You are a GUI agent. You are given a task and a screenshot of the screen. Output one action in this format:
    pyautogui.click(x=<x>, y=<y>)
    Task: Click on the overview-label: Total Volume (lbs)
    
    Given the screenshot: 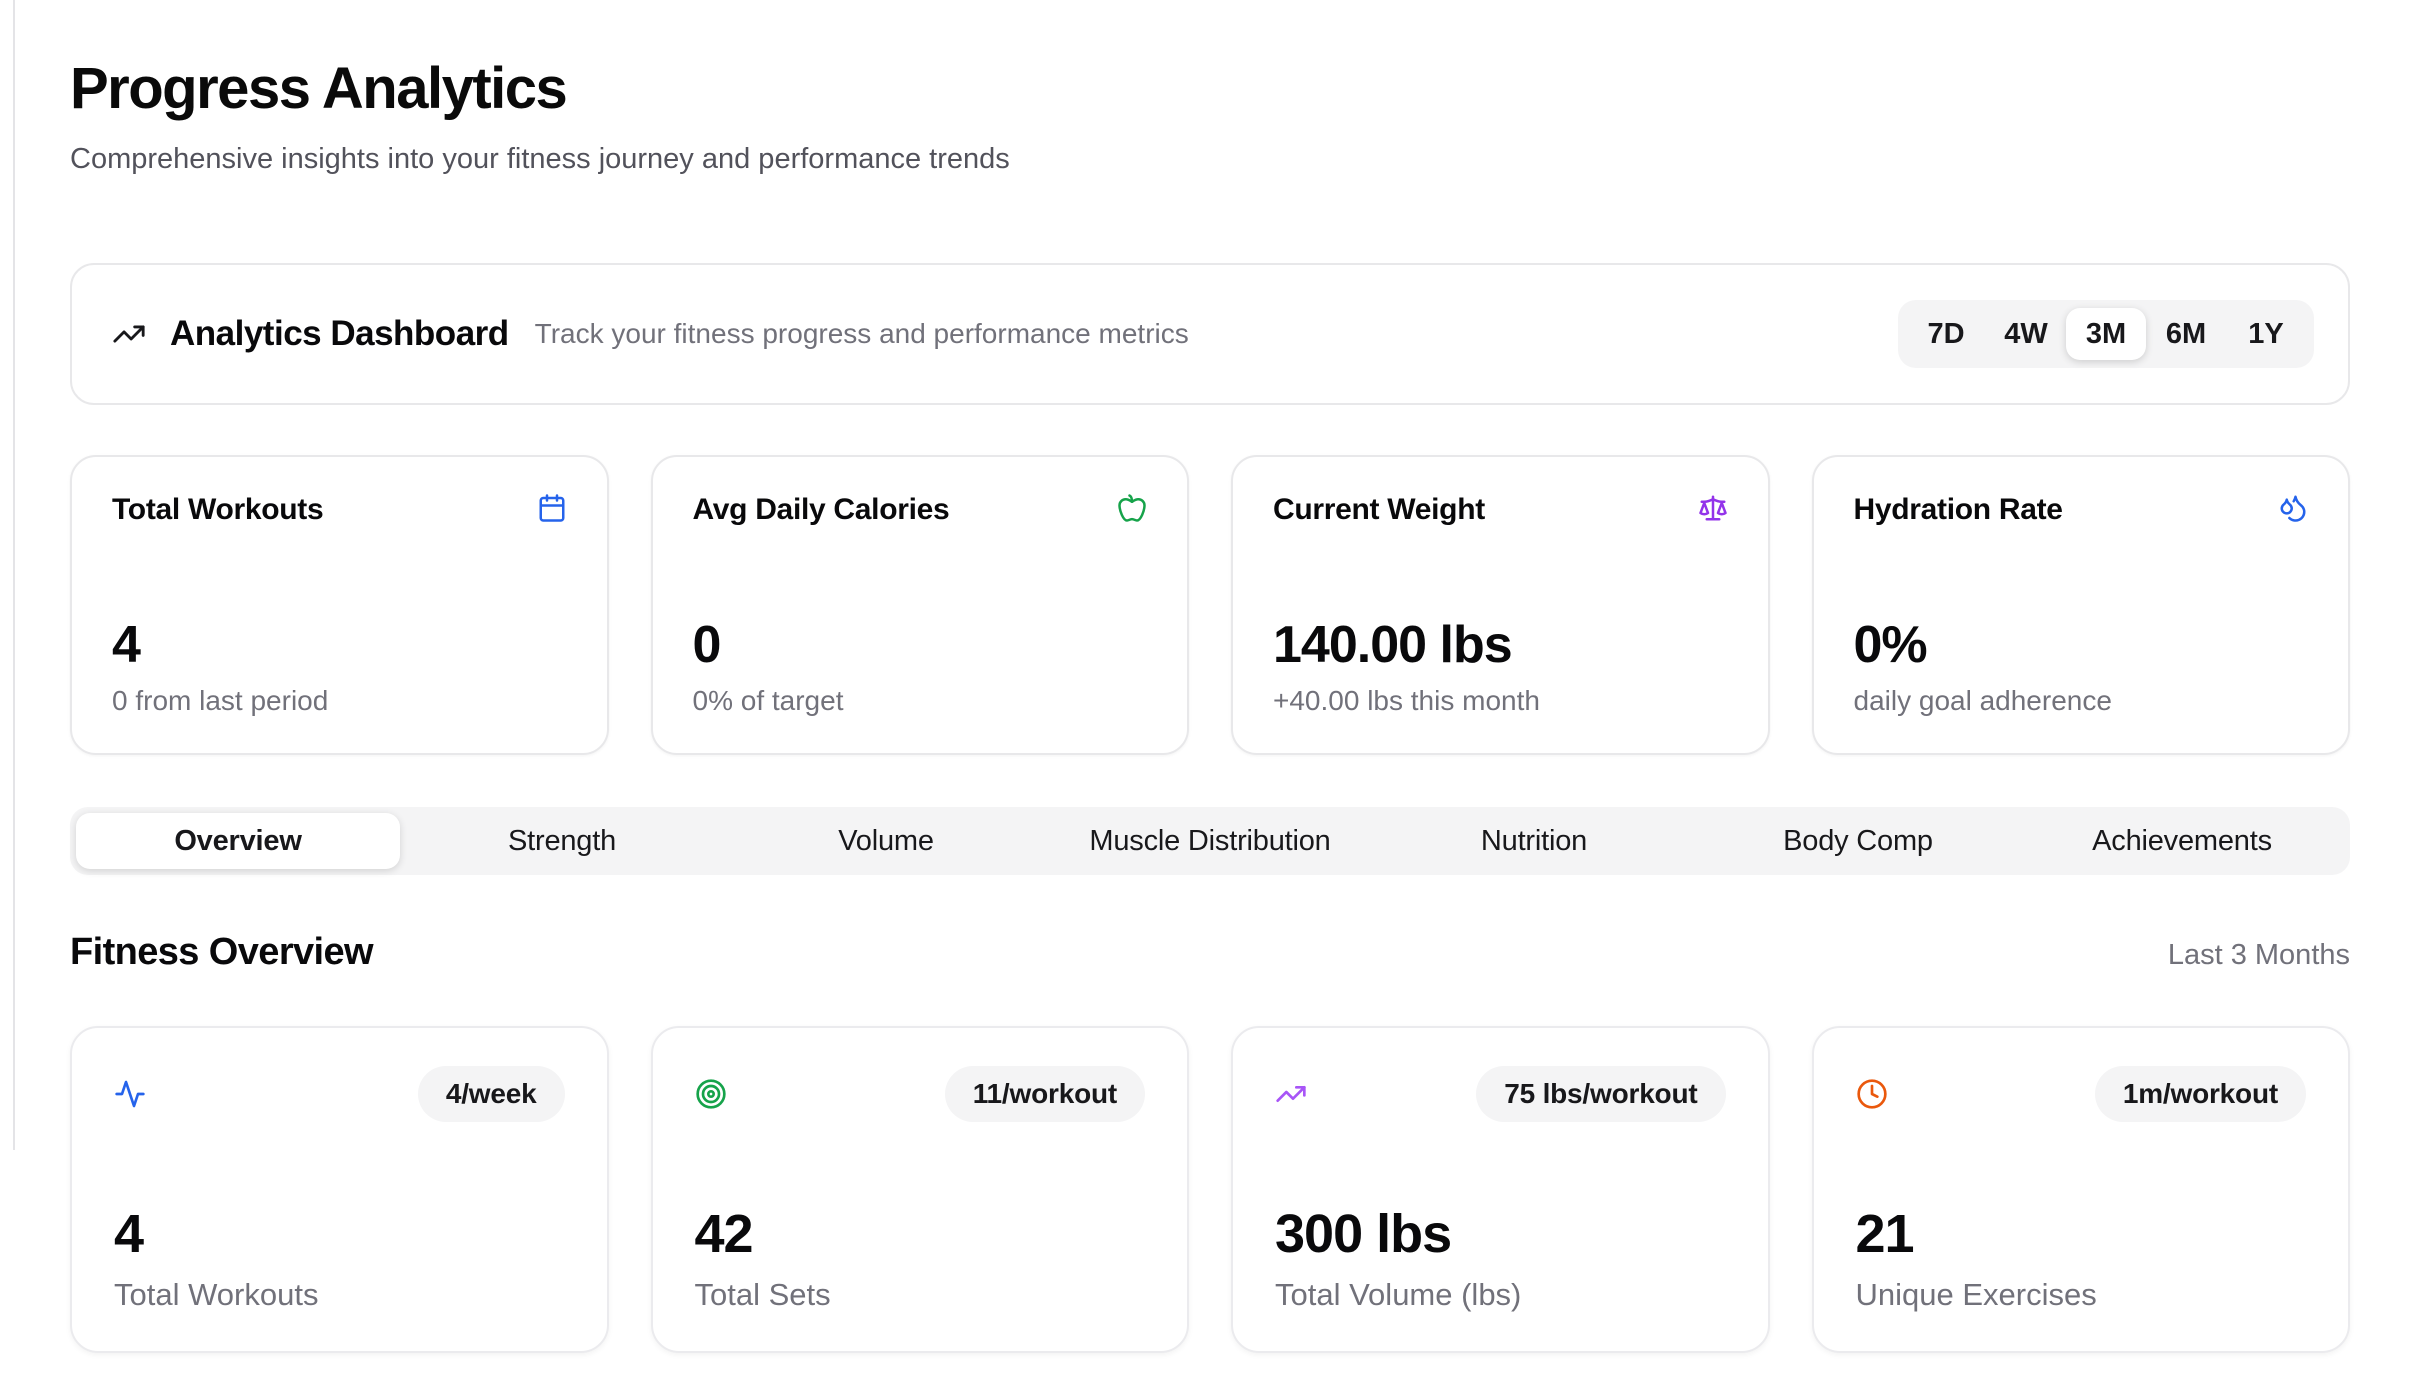 What is the action you would take?
    pyautogui.click(x=1398, y=1295)
    